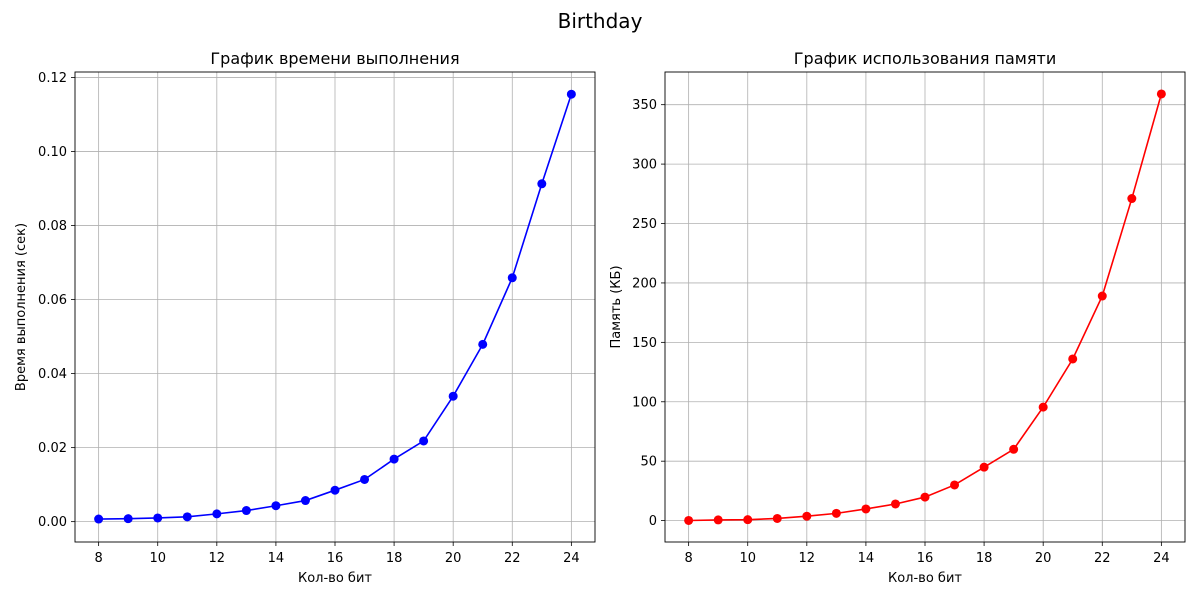 This screenshot has width=1200, height=600. I want to click on runtime-ytick-label-2: 0.04, so click(52, 374).